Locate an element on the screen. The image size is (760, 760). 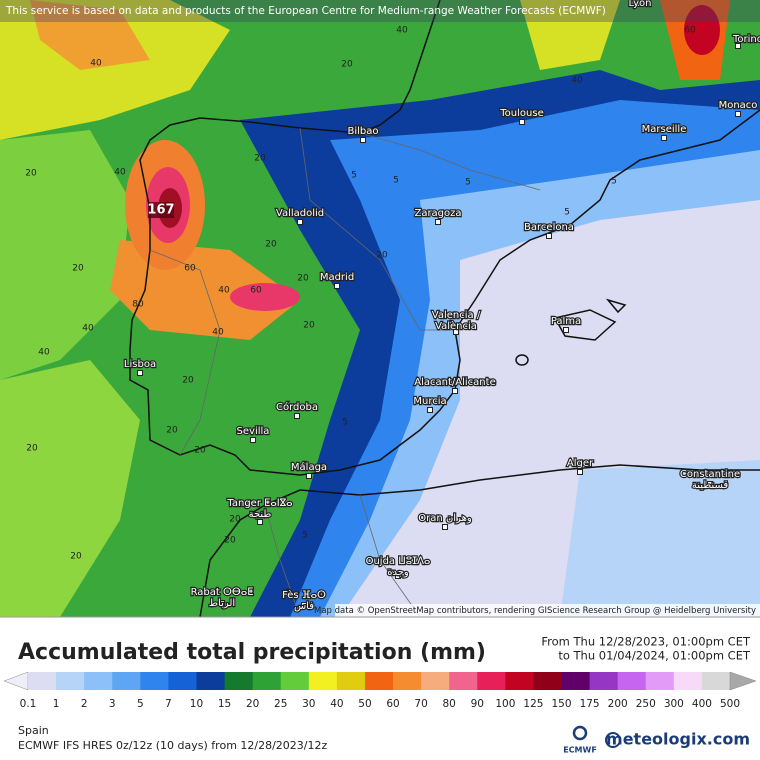
city: Toulouse is located at coordinates (521, 116).